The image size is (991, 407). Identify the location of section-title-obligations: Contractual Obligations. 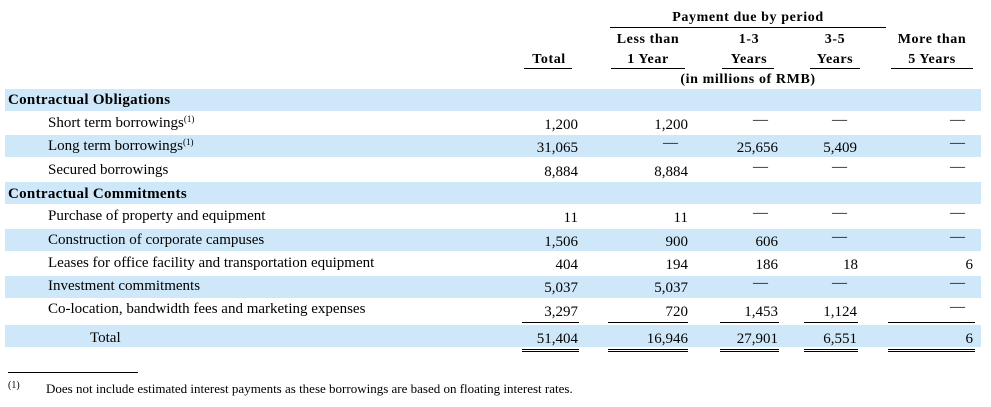
(89, 100).